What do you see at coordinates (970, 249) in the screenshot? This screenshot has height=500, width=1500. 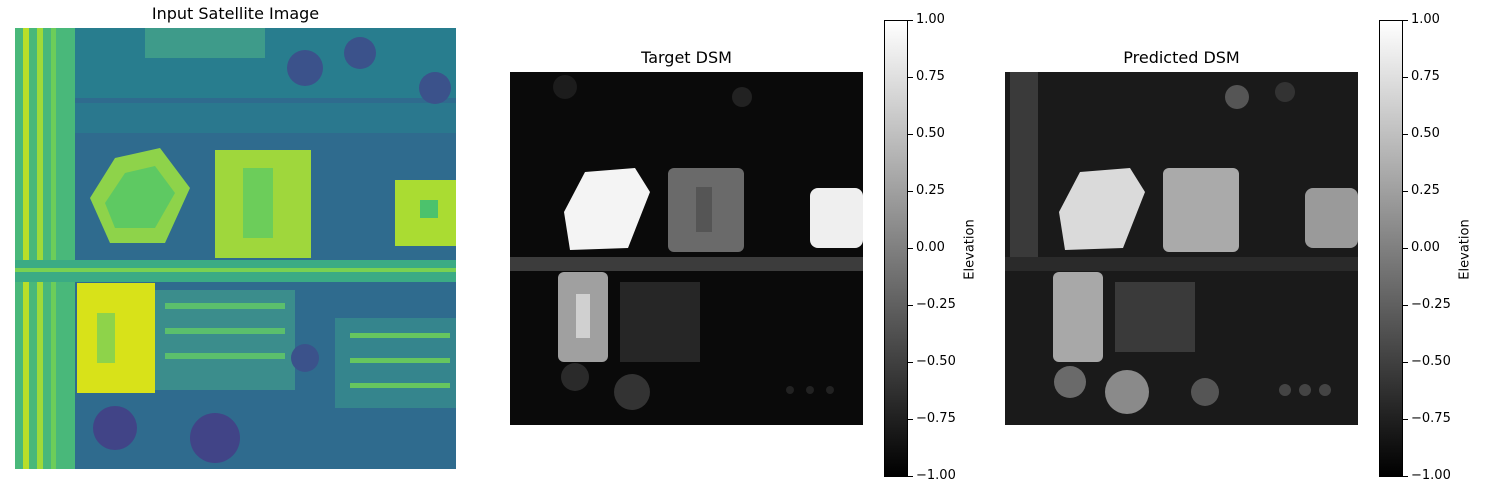 I see `target-colorbar-label: Elevation` at bounding box center [970, 249].